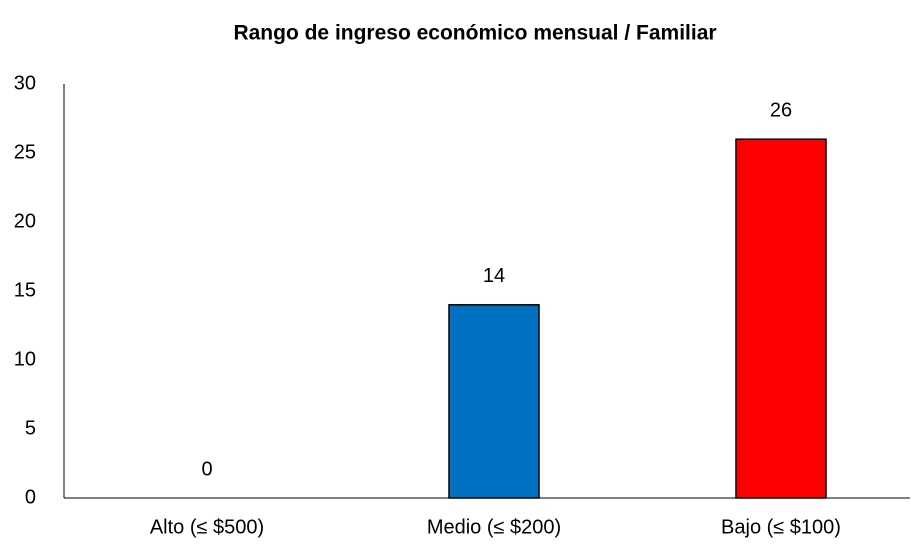  Describe the element at coordinates (207, 527) in the screenshot. I see `x-tick-label: Alto (≤ $500)` at that location.